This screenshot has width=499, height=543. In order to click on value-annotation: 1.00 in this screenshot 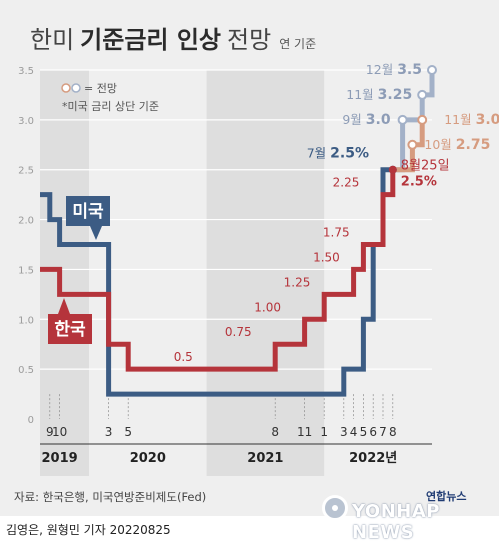, I will do `click(267, 307)`.